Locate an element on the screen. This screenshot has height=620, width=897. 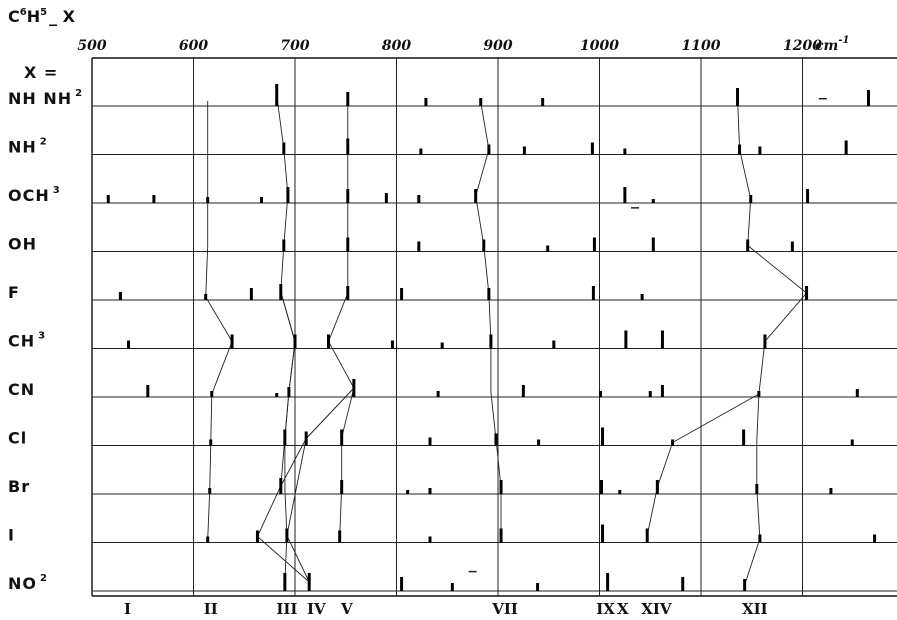
band-label: XII is located at coordinates (755, 609).